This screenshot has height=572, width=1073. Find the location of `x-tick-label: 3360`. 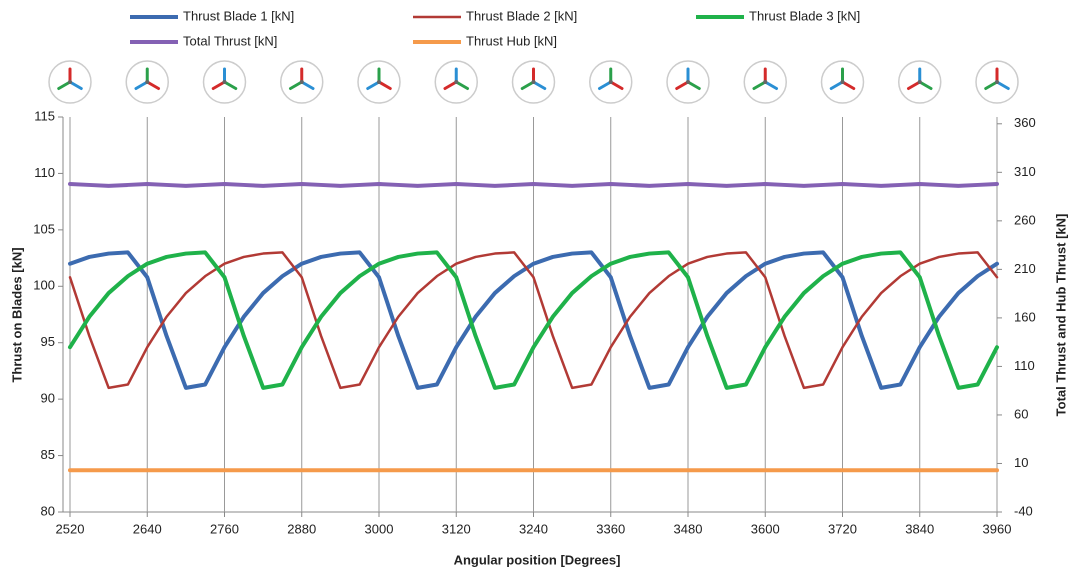

x-tick-label: 3360 is located at coordinates (610, 528).